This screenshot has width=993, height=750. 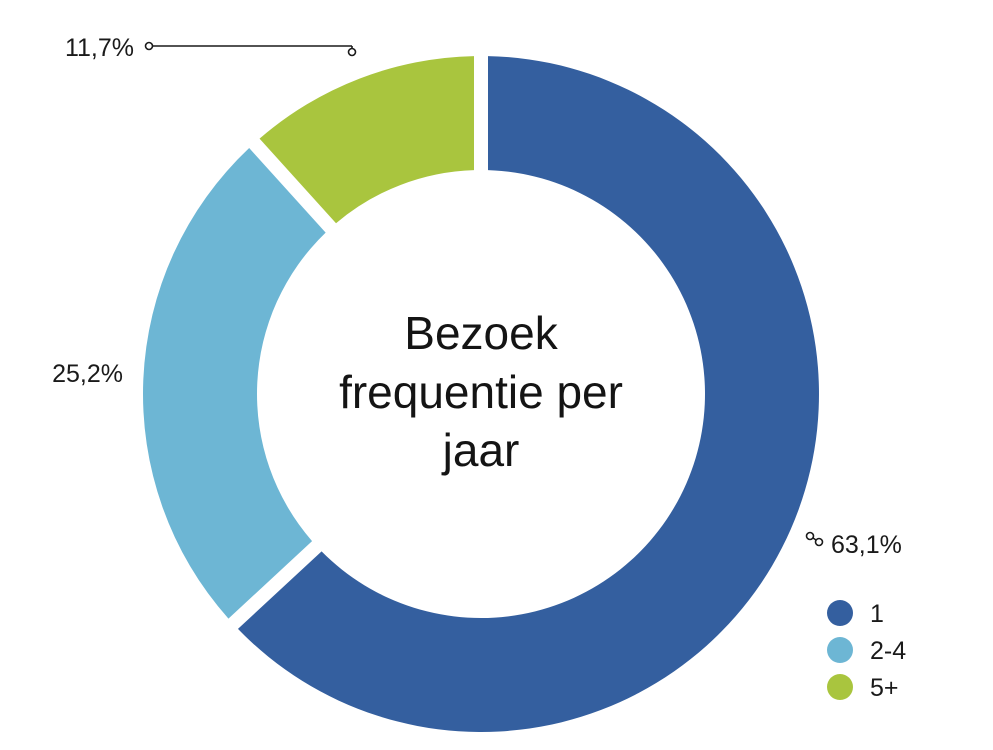 I want to click on data-label-2to4: 25,2%, so click(x=87, y=374).